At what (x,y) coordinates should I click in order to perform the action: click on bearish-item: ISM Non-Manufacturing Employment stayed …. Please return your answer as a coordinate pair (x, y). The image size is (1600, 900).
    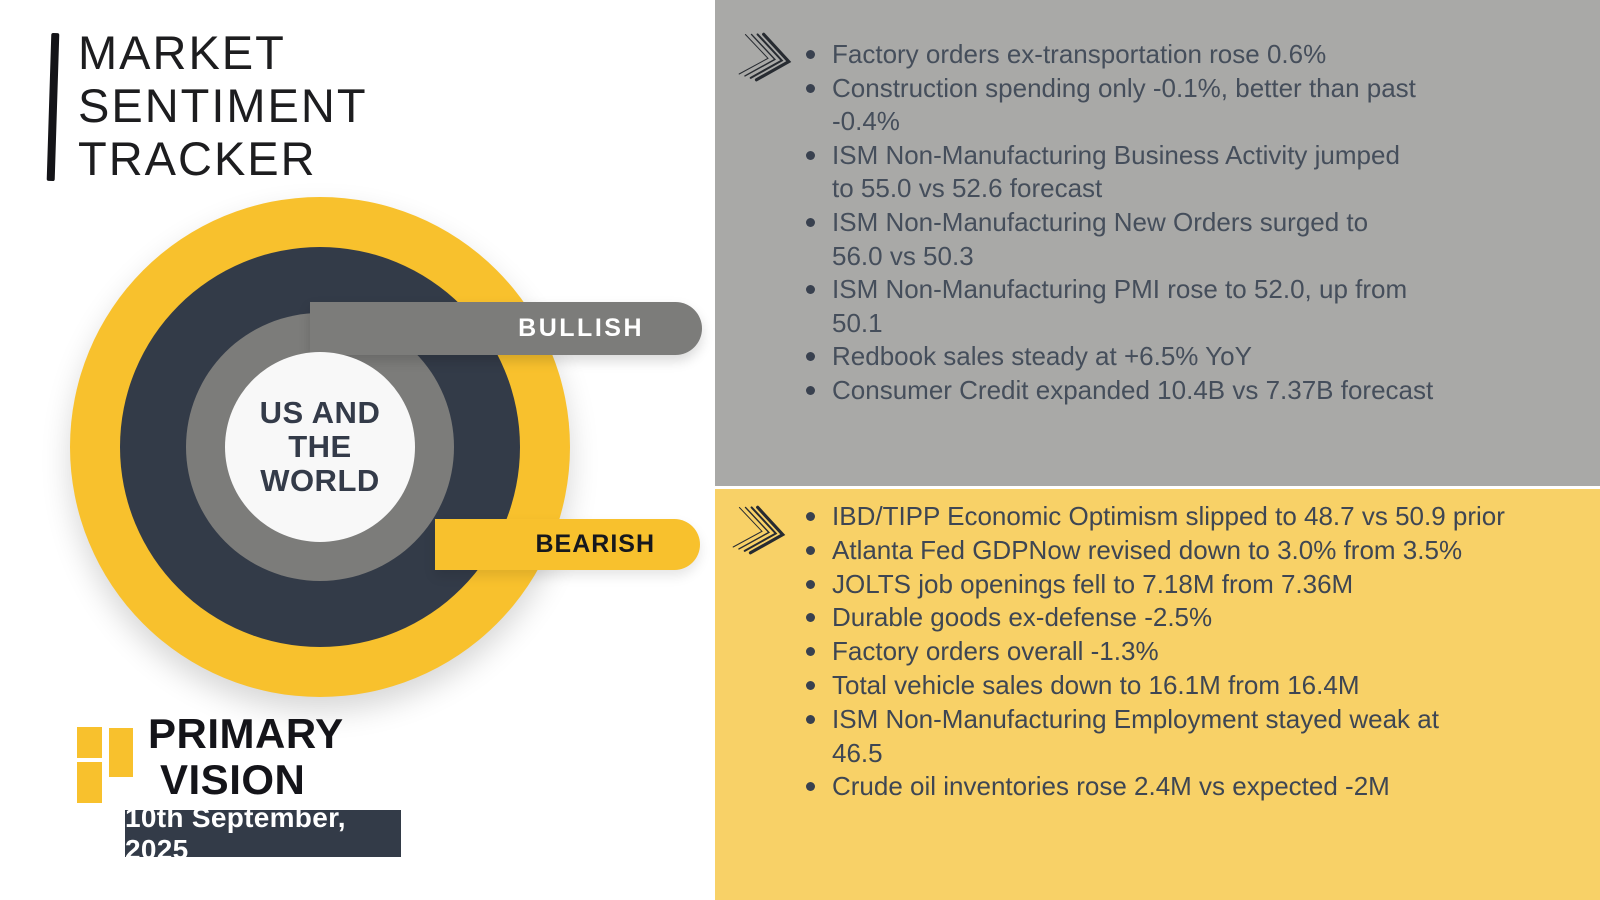
    Looking at the image, I should click on (1196, 737).